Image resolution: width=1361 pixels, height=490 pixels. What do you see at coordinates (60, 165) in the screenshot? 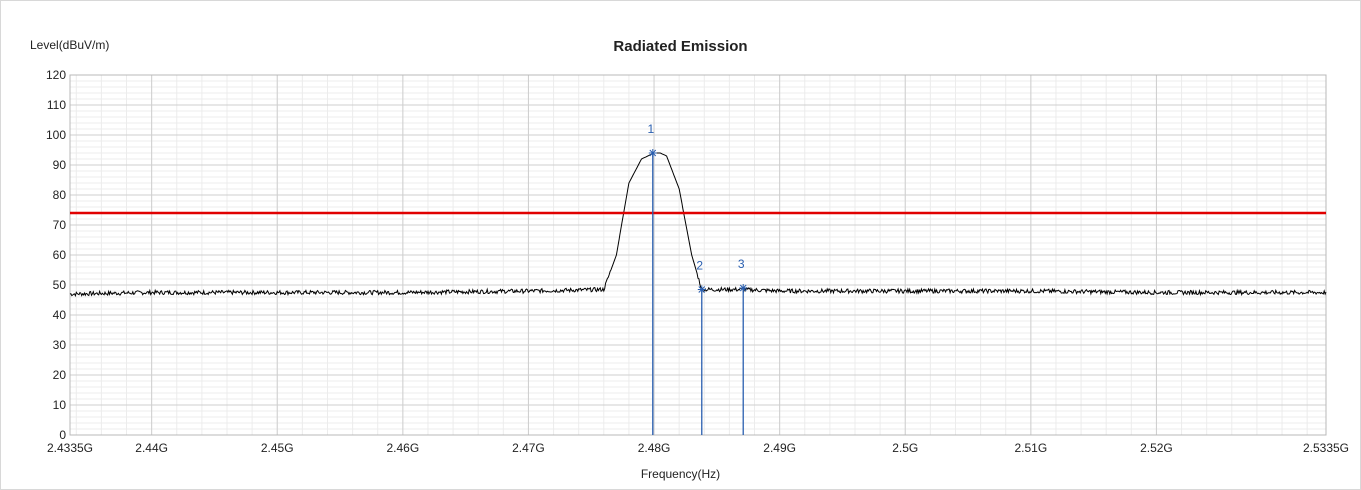
I see `y-tick-label: 90` at bounding box center [60, 165].